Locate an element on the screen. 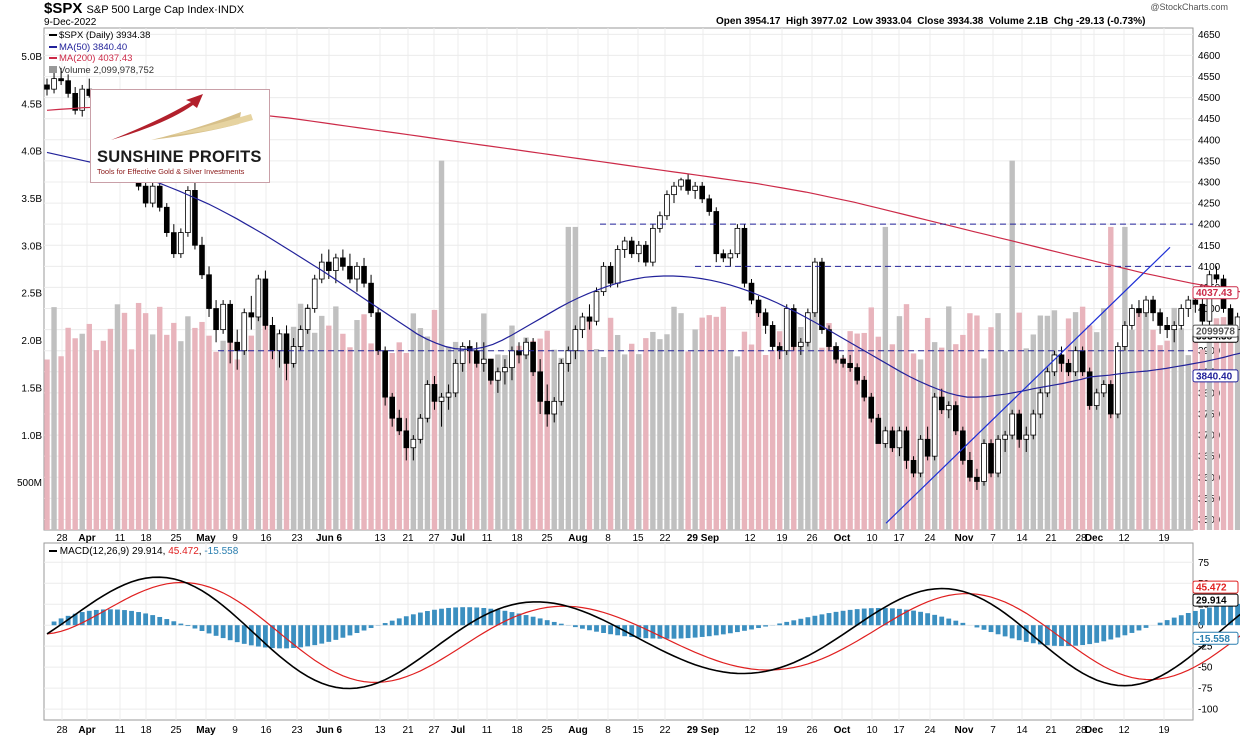 The image size is (1240, 737). symbol-exchange: INDX is located at coordinates (231, 10).